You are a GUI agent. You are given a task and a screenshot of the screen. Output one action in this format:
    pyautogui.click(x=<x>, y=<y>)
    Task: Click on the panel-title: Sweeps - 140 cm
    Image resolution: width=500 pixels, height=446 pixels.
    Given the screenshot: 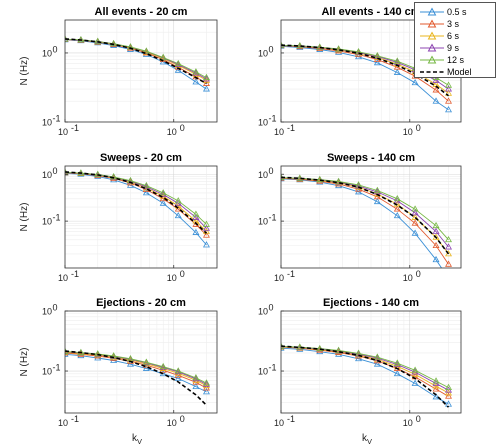 What is the action you would take?
    pyautogui.click(x=371, y=158)
    